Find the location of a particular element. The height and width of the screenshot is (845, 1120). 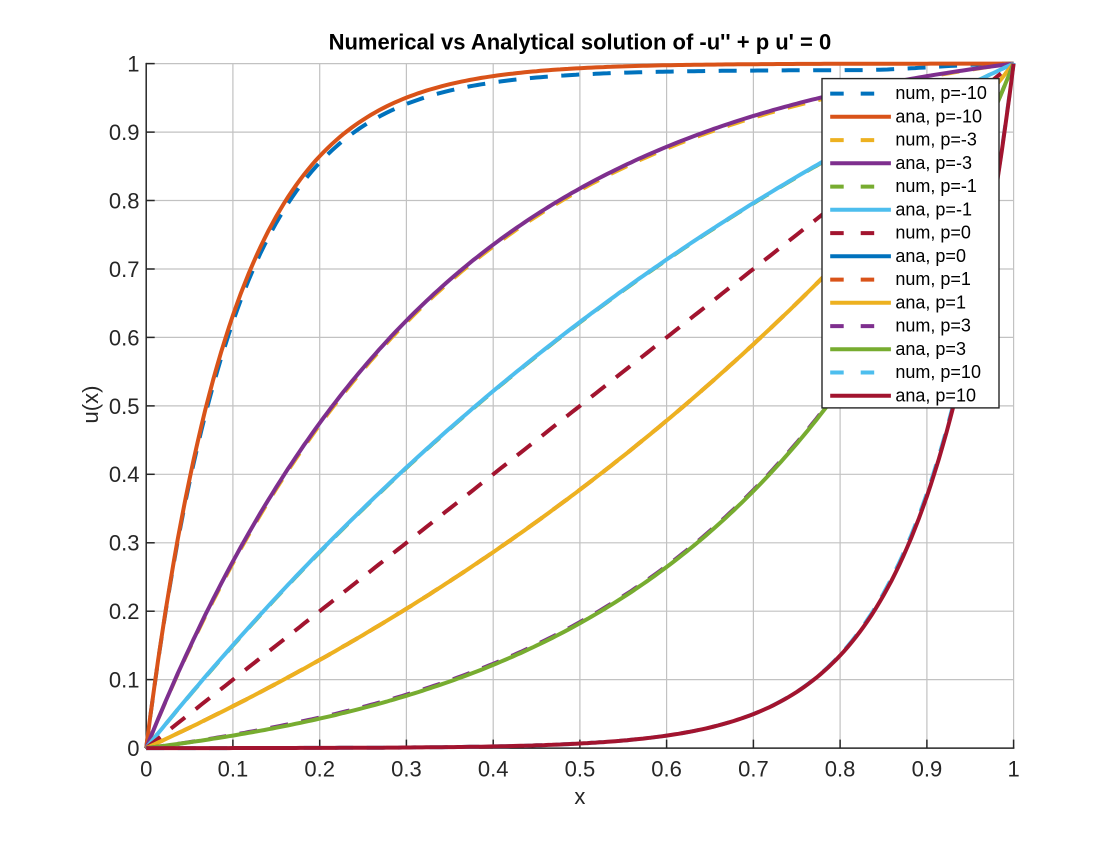

svg-text: ana, p=0 is located at coordinates (930, 256).